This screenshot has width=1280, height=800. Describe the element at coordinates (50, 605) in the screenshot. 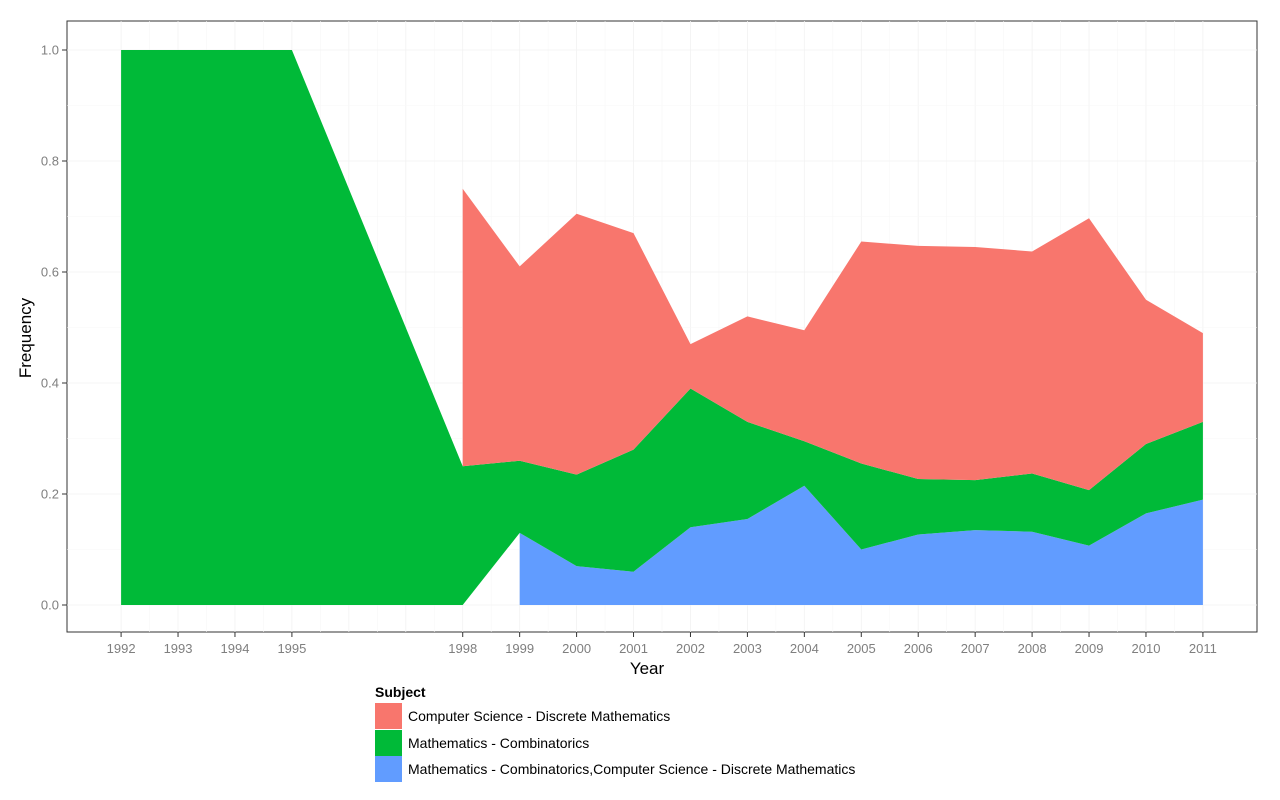

I see `y-tick-label: 0.0` at that location.